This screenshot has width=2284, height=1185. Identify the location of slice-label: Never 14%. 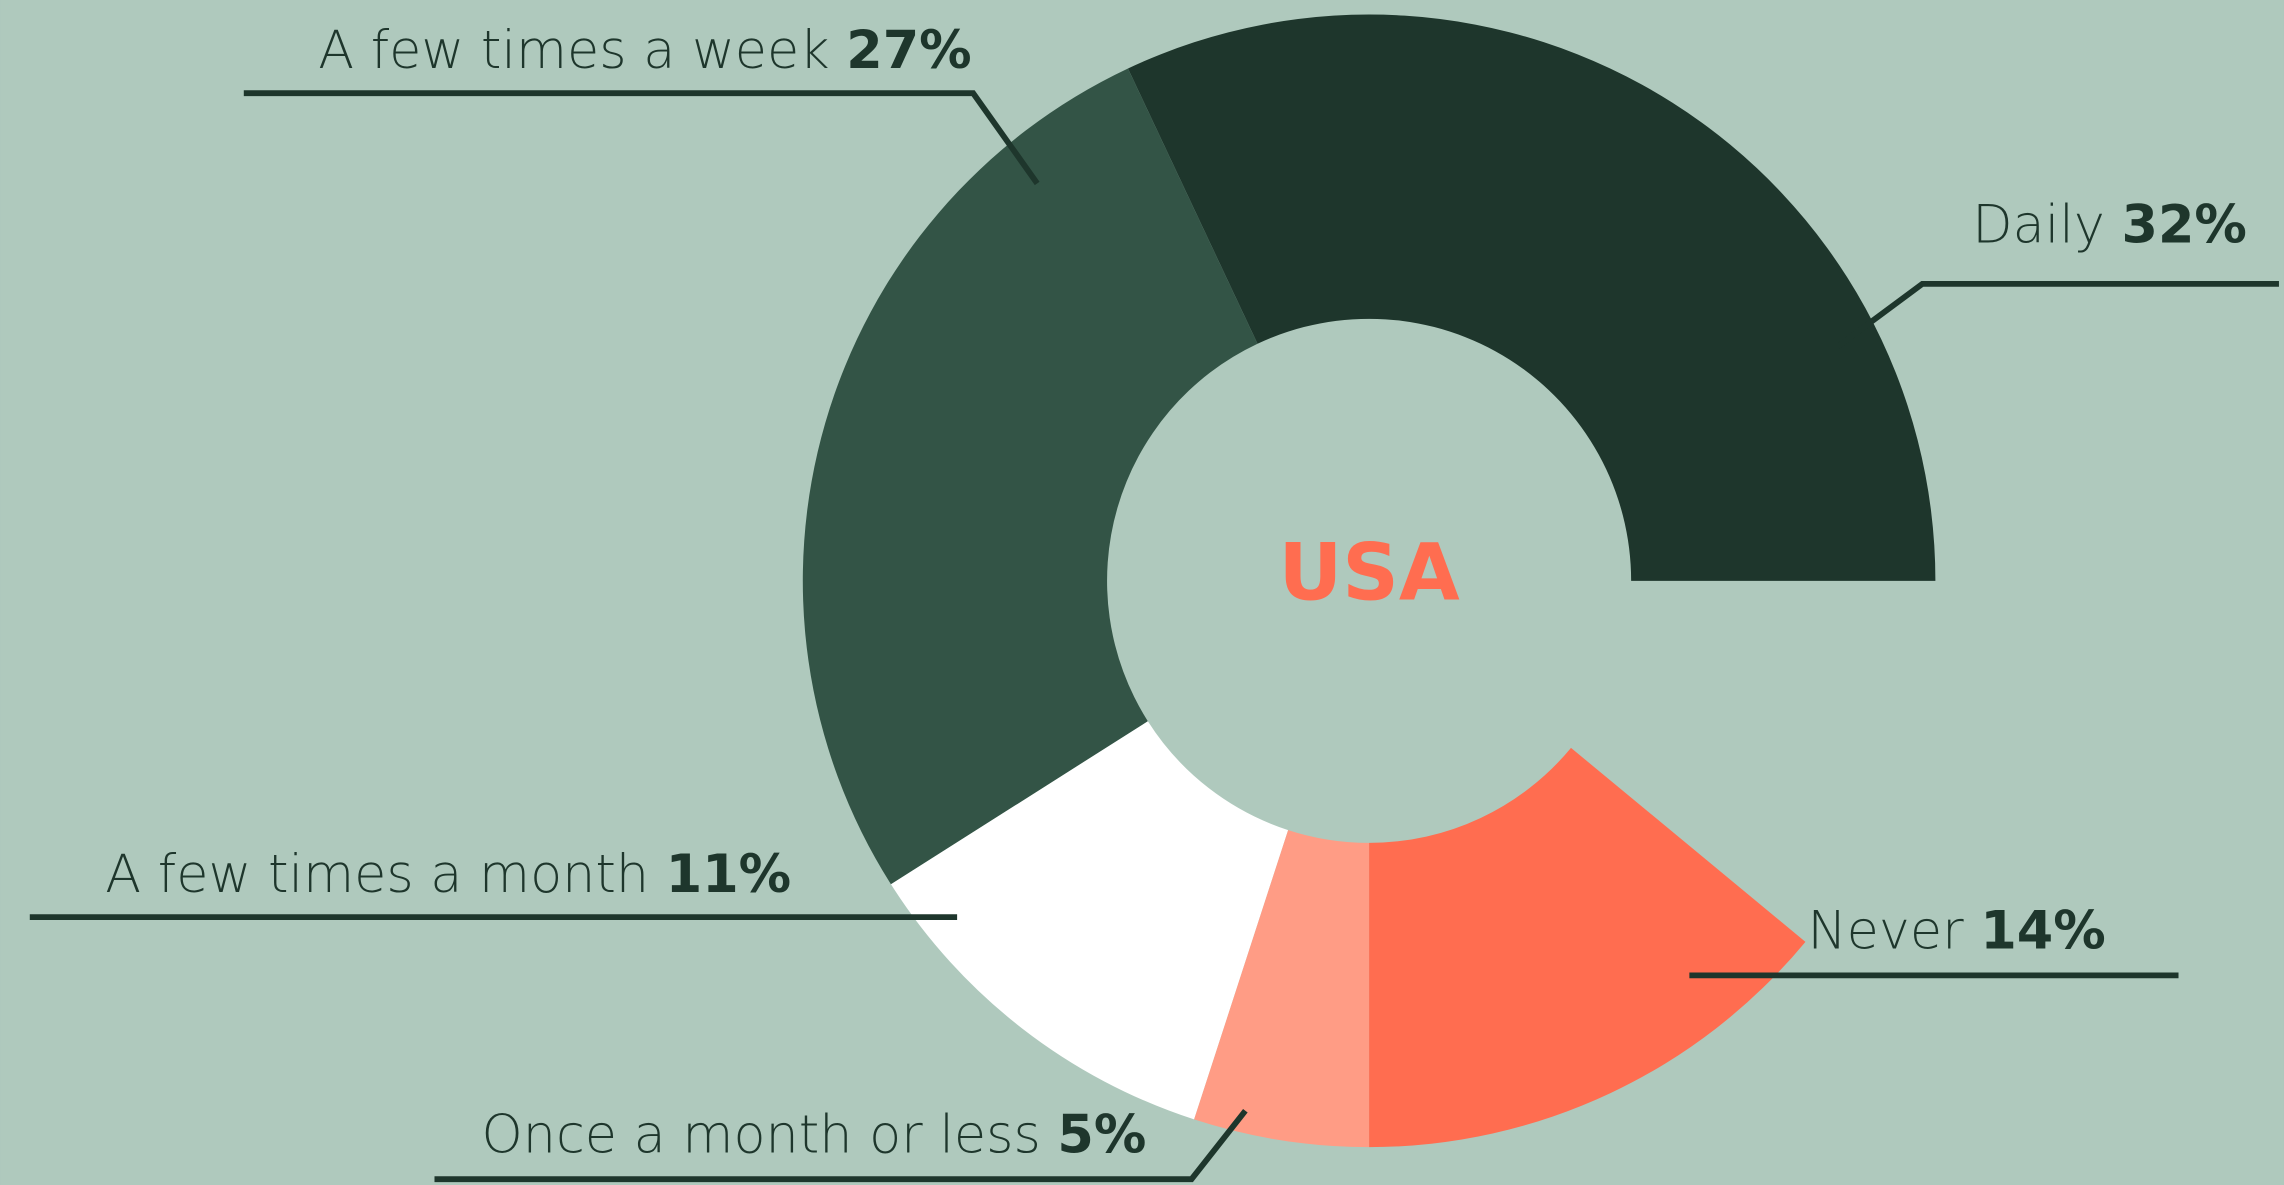
(1956, 931).